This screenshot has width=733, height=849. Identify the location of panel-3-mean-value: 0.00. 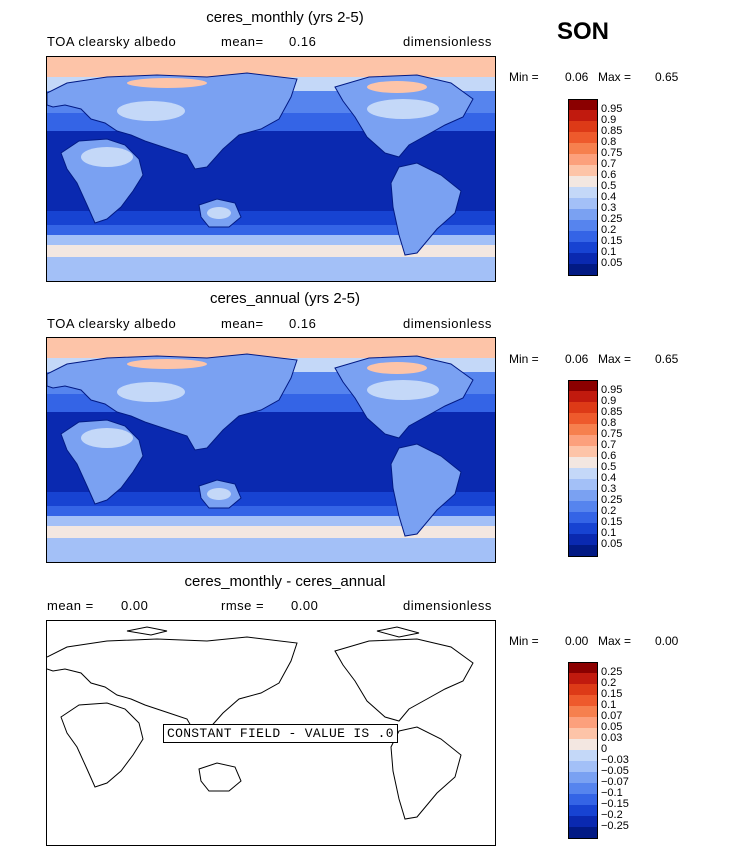
(135, 605).